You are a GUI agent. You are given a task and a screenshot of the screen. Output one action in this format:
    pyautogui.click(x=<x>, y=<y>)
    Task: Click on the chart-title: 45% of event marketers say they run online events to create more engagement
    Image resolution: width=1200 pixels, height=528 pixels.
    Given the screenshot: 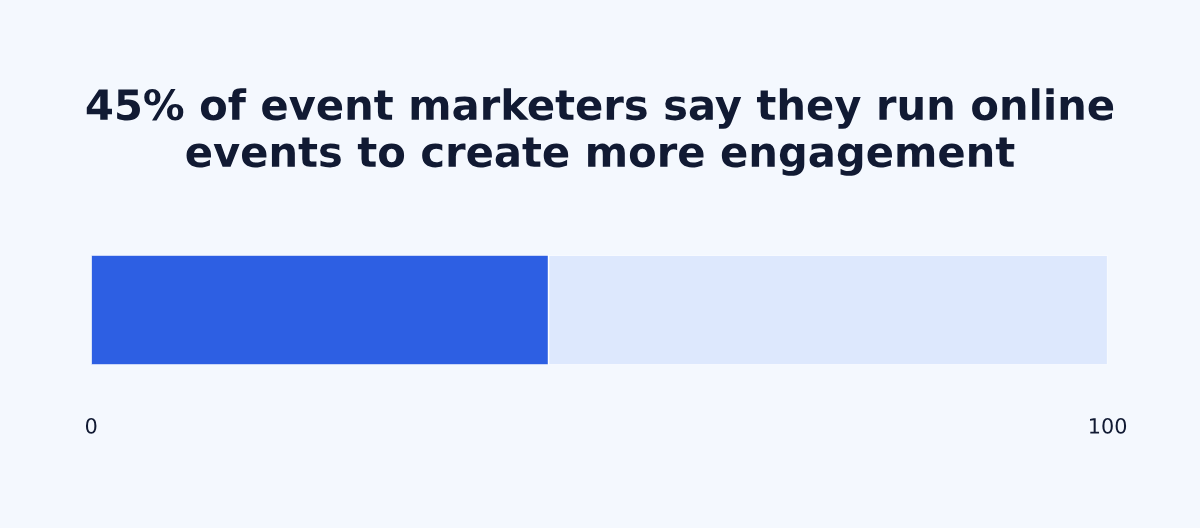 What is the action you would take?
    pyautogui.click(x=600, y=132)
    